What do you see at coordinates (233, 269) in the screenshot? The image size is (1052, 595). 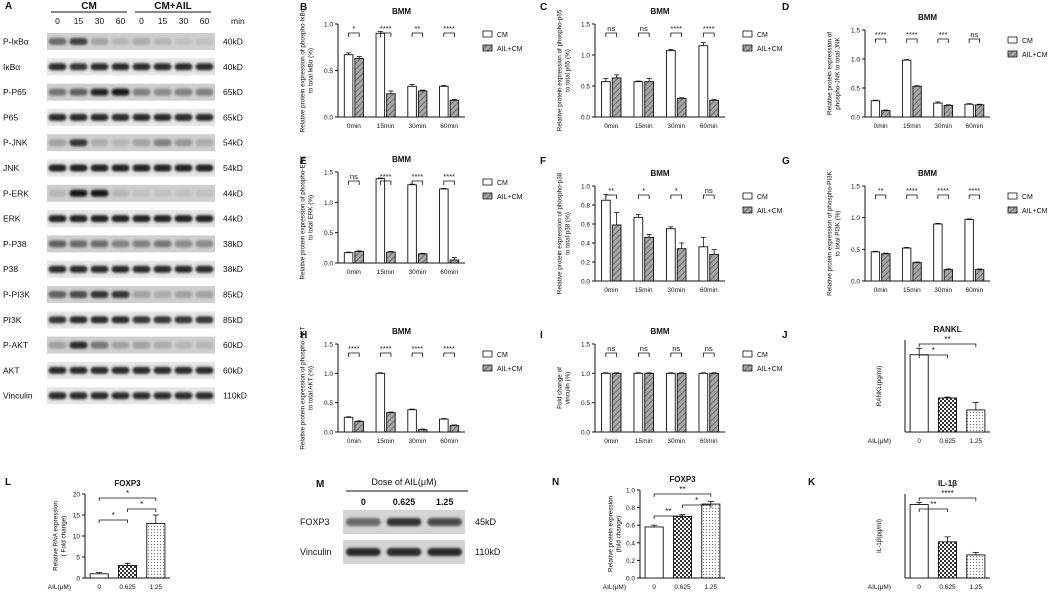 I see `molecular-weight-label: 38kD` at bounding box center [233, 269].